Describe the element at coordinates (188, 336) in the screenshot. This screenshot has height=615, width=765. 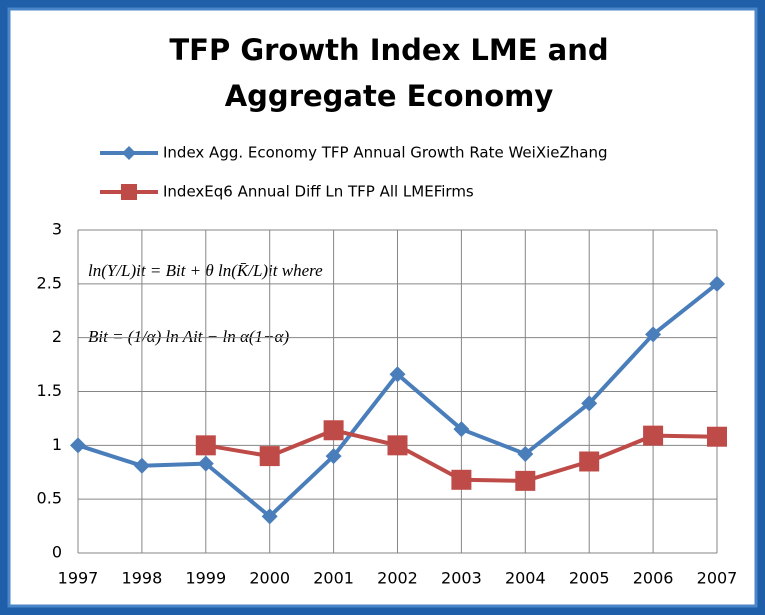
I see `formula: Bit = (1/α) ln Ait − ln α(1−α)` at that location.